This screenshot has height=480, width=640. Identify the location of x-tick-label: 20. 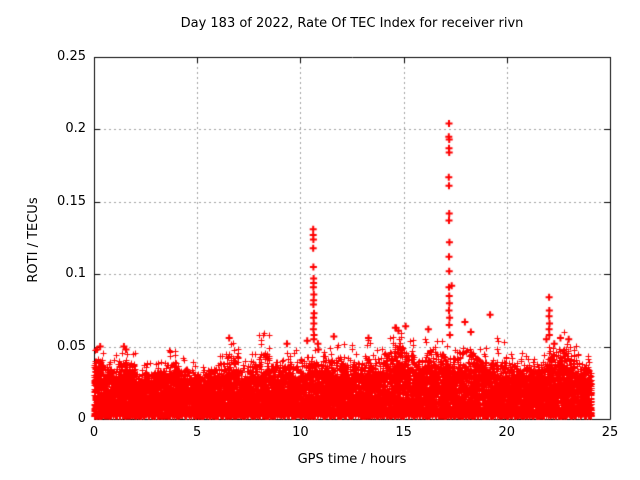
(507, 432).